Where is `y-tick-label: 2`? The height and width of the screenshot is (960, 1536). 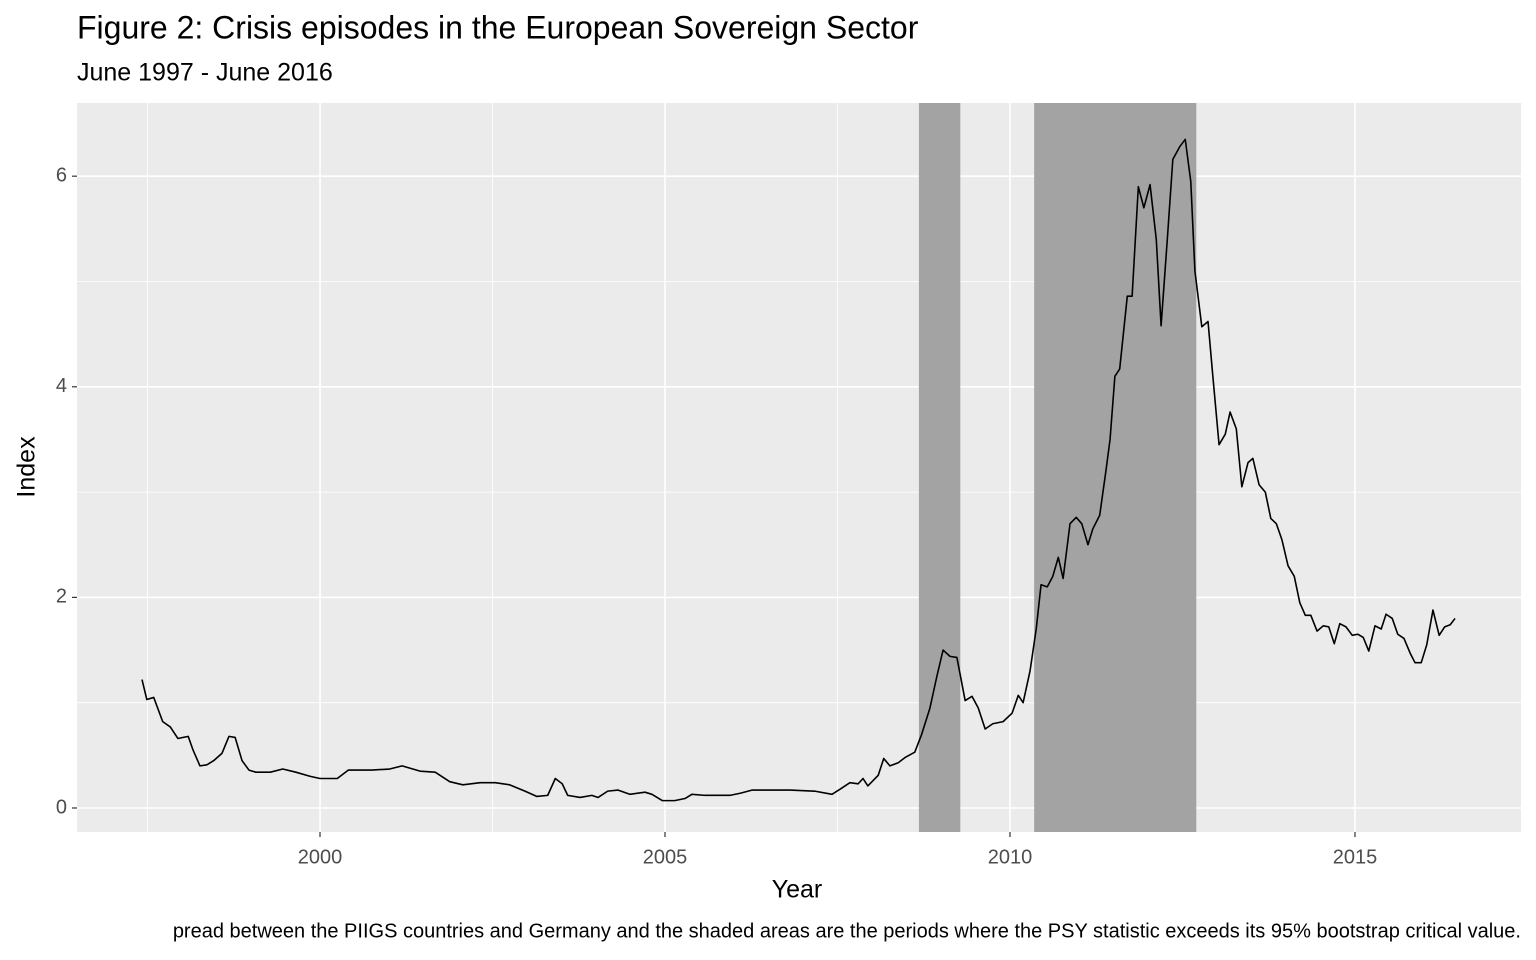 y-tick-label: 2 is located at coordinates (61, 597).